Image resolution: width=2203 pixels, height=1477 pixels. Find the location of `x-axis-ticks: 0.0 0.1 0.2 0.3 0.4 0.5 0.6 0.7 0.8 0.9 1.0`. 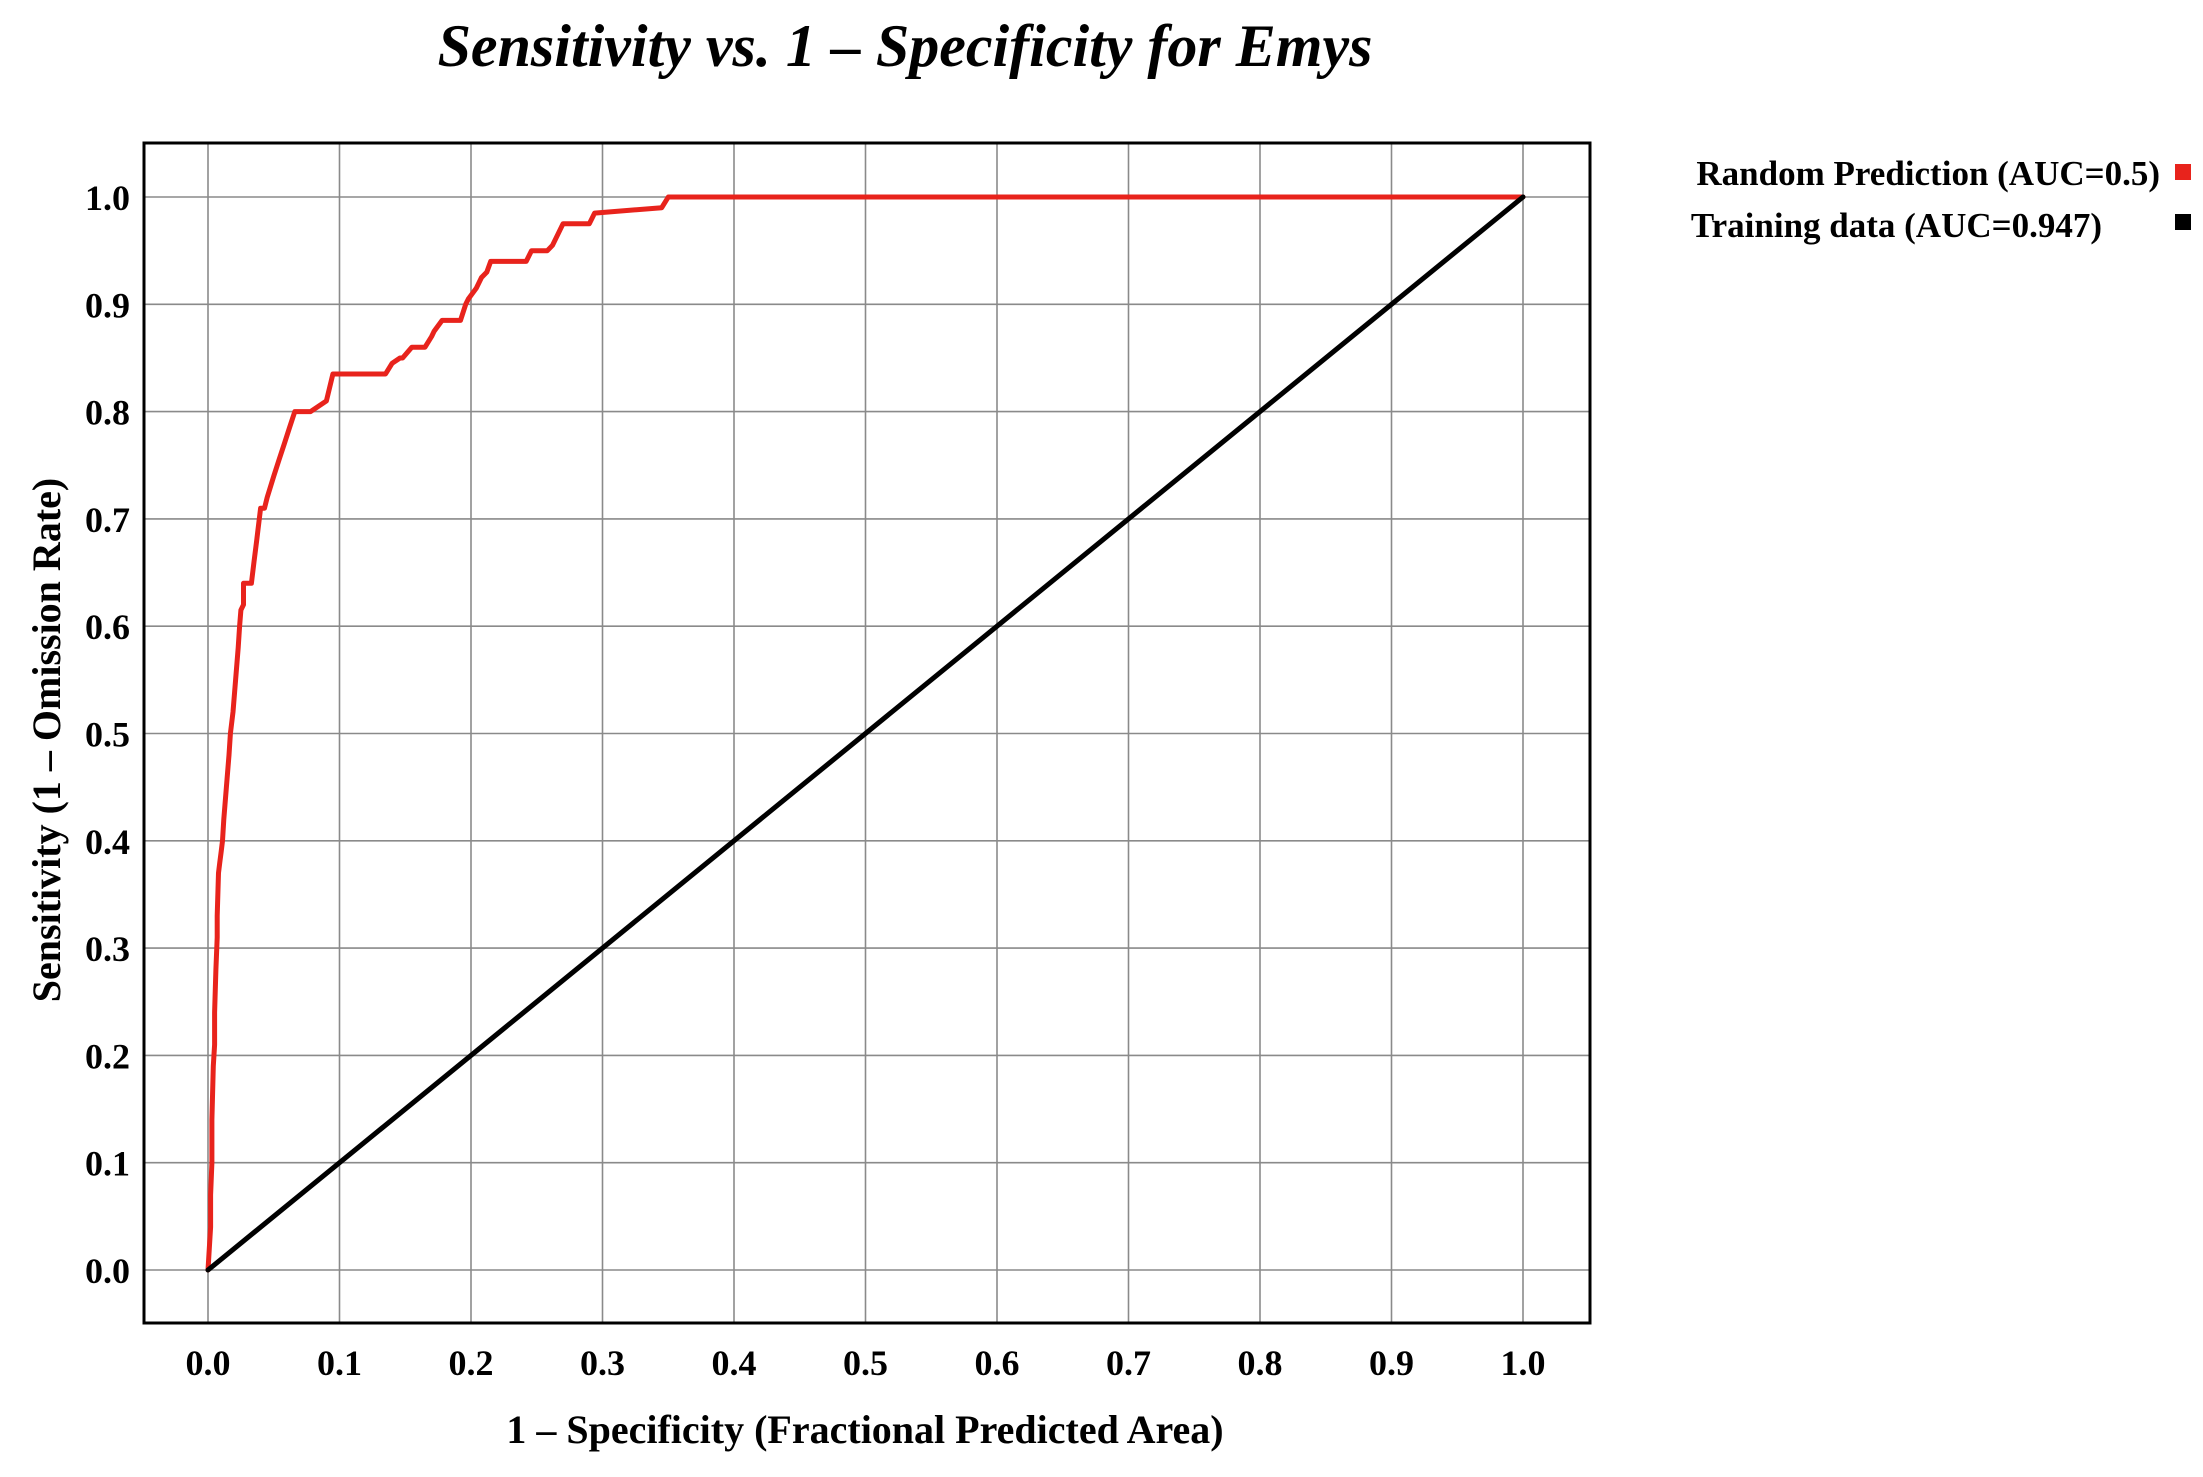

x-axis-ticks: 0.0 0.1 0.2 0.3 0.4 0.5 0.6 0.7 0.8 0.9 1.0 is located at coordinates (866, 1363).